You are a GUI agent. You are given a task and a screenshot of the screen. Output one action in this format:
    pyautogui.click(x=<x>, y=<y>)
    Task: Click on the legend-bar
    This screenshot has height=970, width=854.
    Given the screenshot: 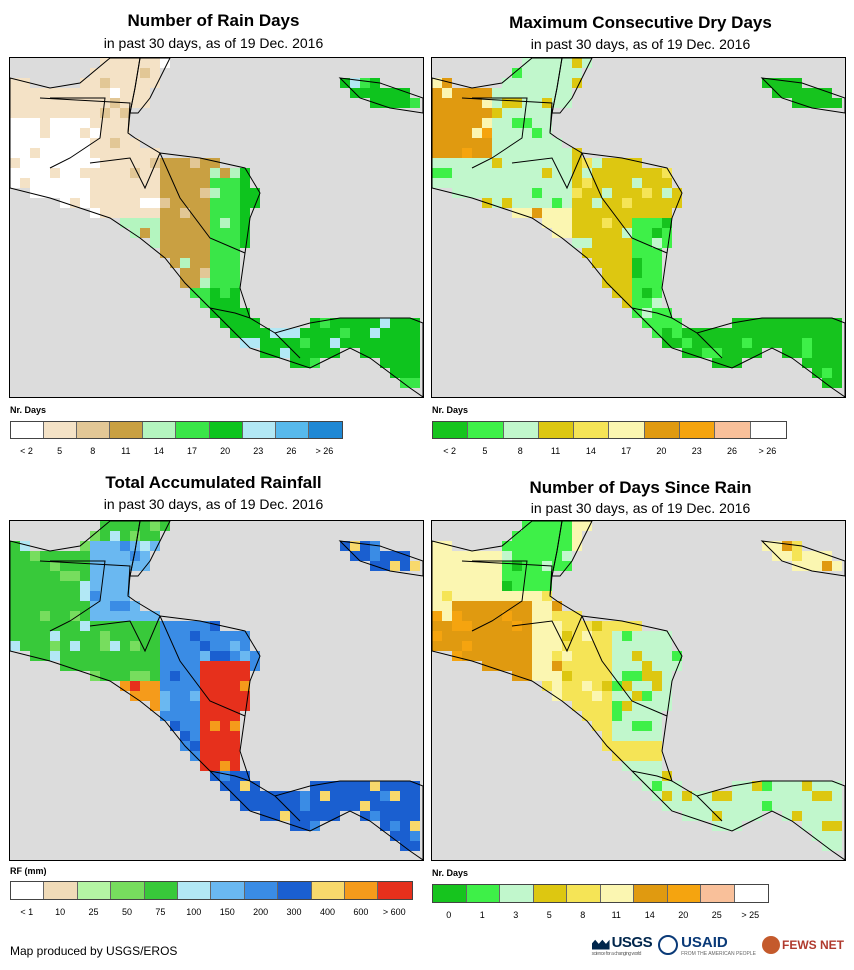 What is the action you would take?
    pyautogui.click(x=211, y=890)
    